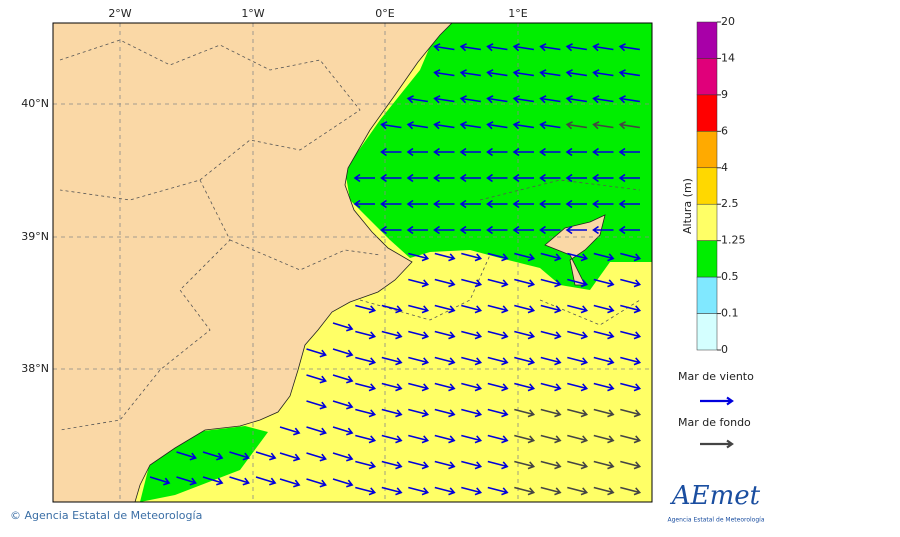  I want to click on sea-green, so click(204, 464).